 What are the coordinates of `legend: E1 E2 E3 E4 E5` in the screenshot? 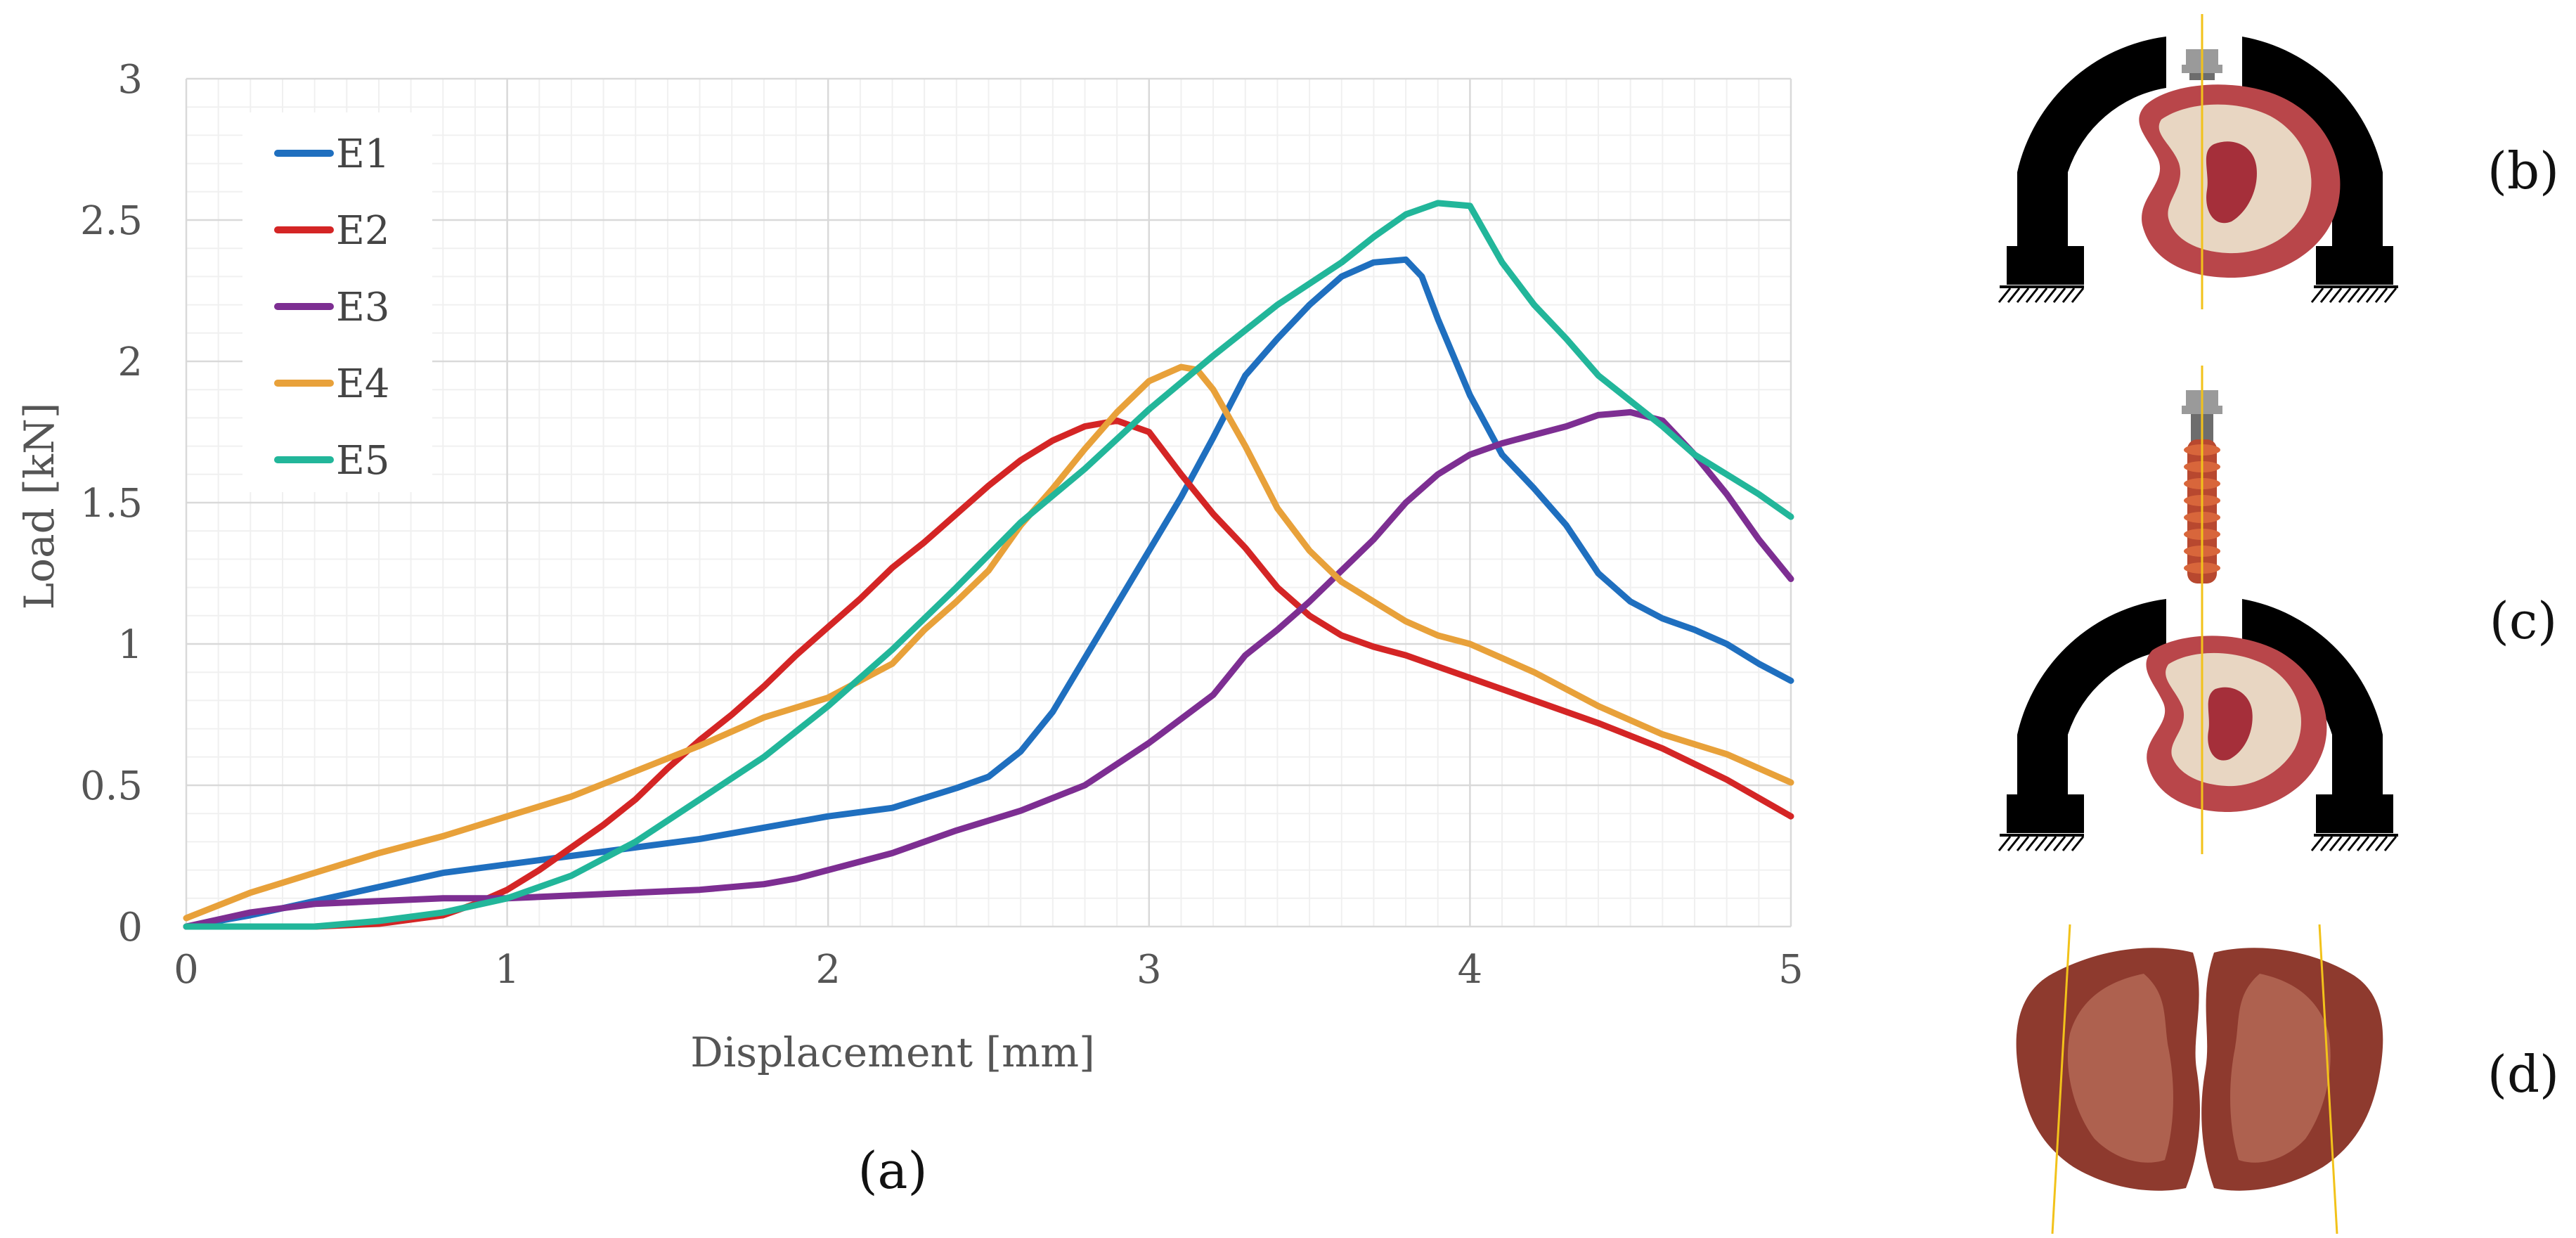 It's located at (337, 302).